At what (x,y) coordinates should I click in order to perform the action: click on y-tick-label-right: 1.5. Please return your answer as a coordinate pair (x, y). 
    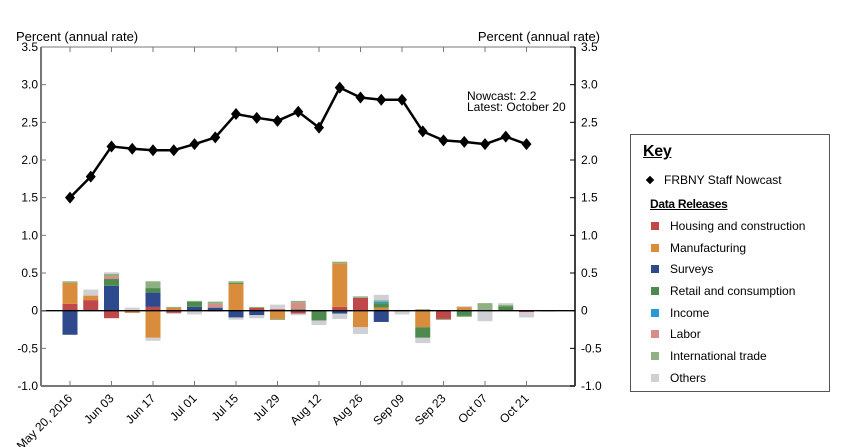
    Looking at the image, I should click on (589, 198).